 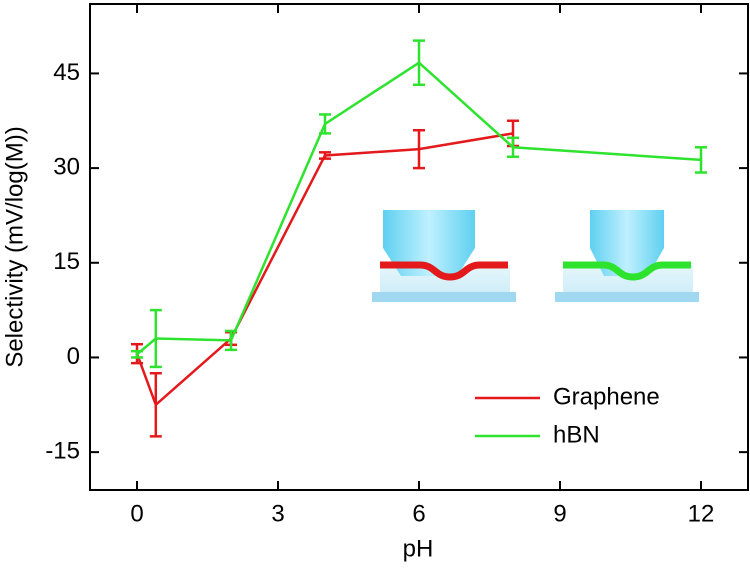 What do you see at coordinates (701, 513) in the screenshot?
I see `x-tick-label: 12` at bounding box center [701, 513].